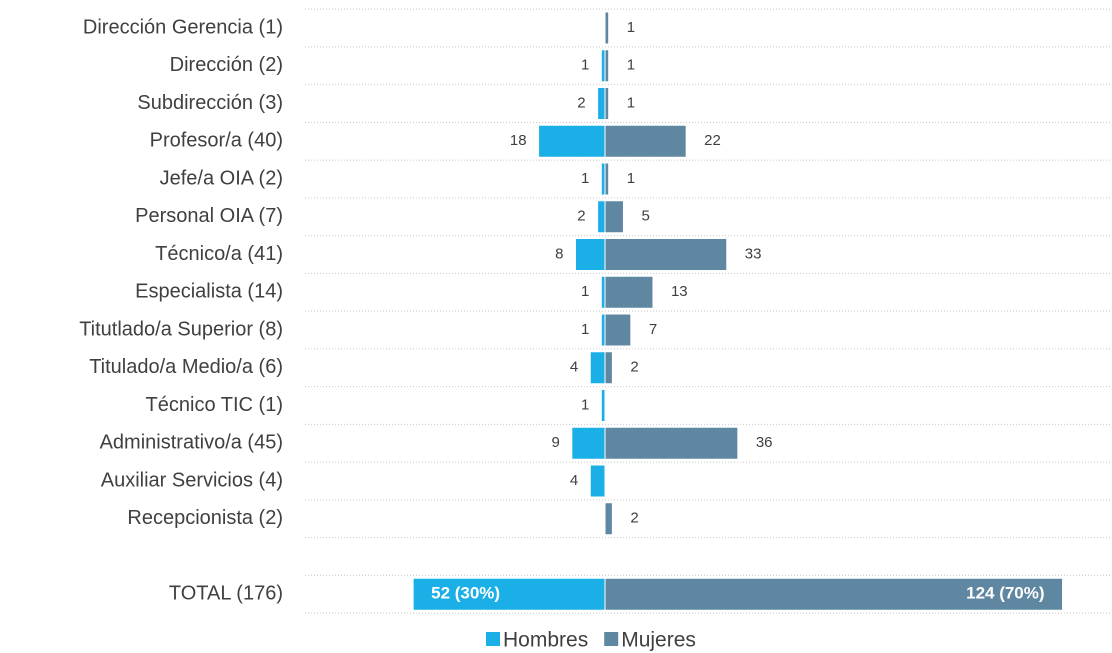 This screenshot has width=1112, height=653. I want to click on value-label: 33, so click(753, 253).